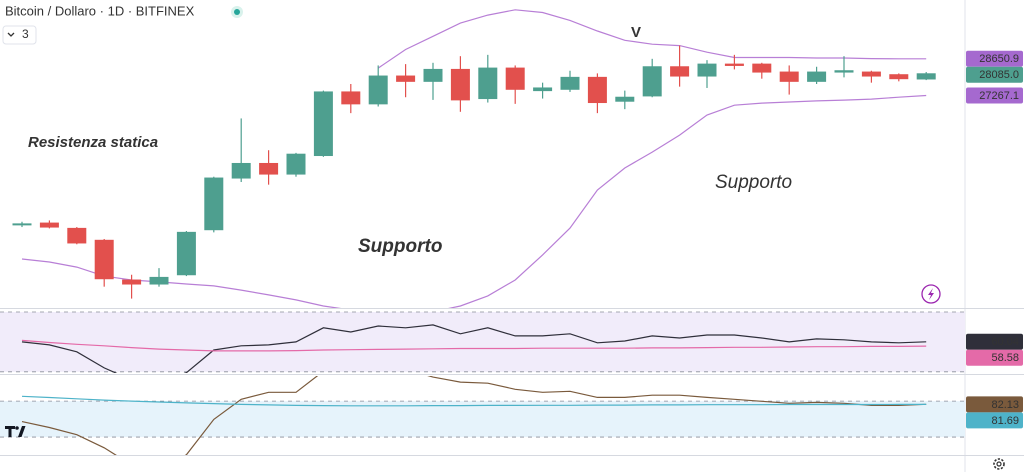 The width and height of the screenshot is (1024, 472). I want to click on indicator-count: 3, so click(25, 34).